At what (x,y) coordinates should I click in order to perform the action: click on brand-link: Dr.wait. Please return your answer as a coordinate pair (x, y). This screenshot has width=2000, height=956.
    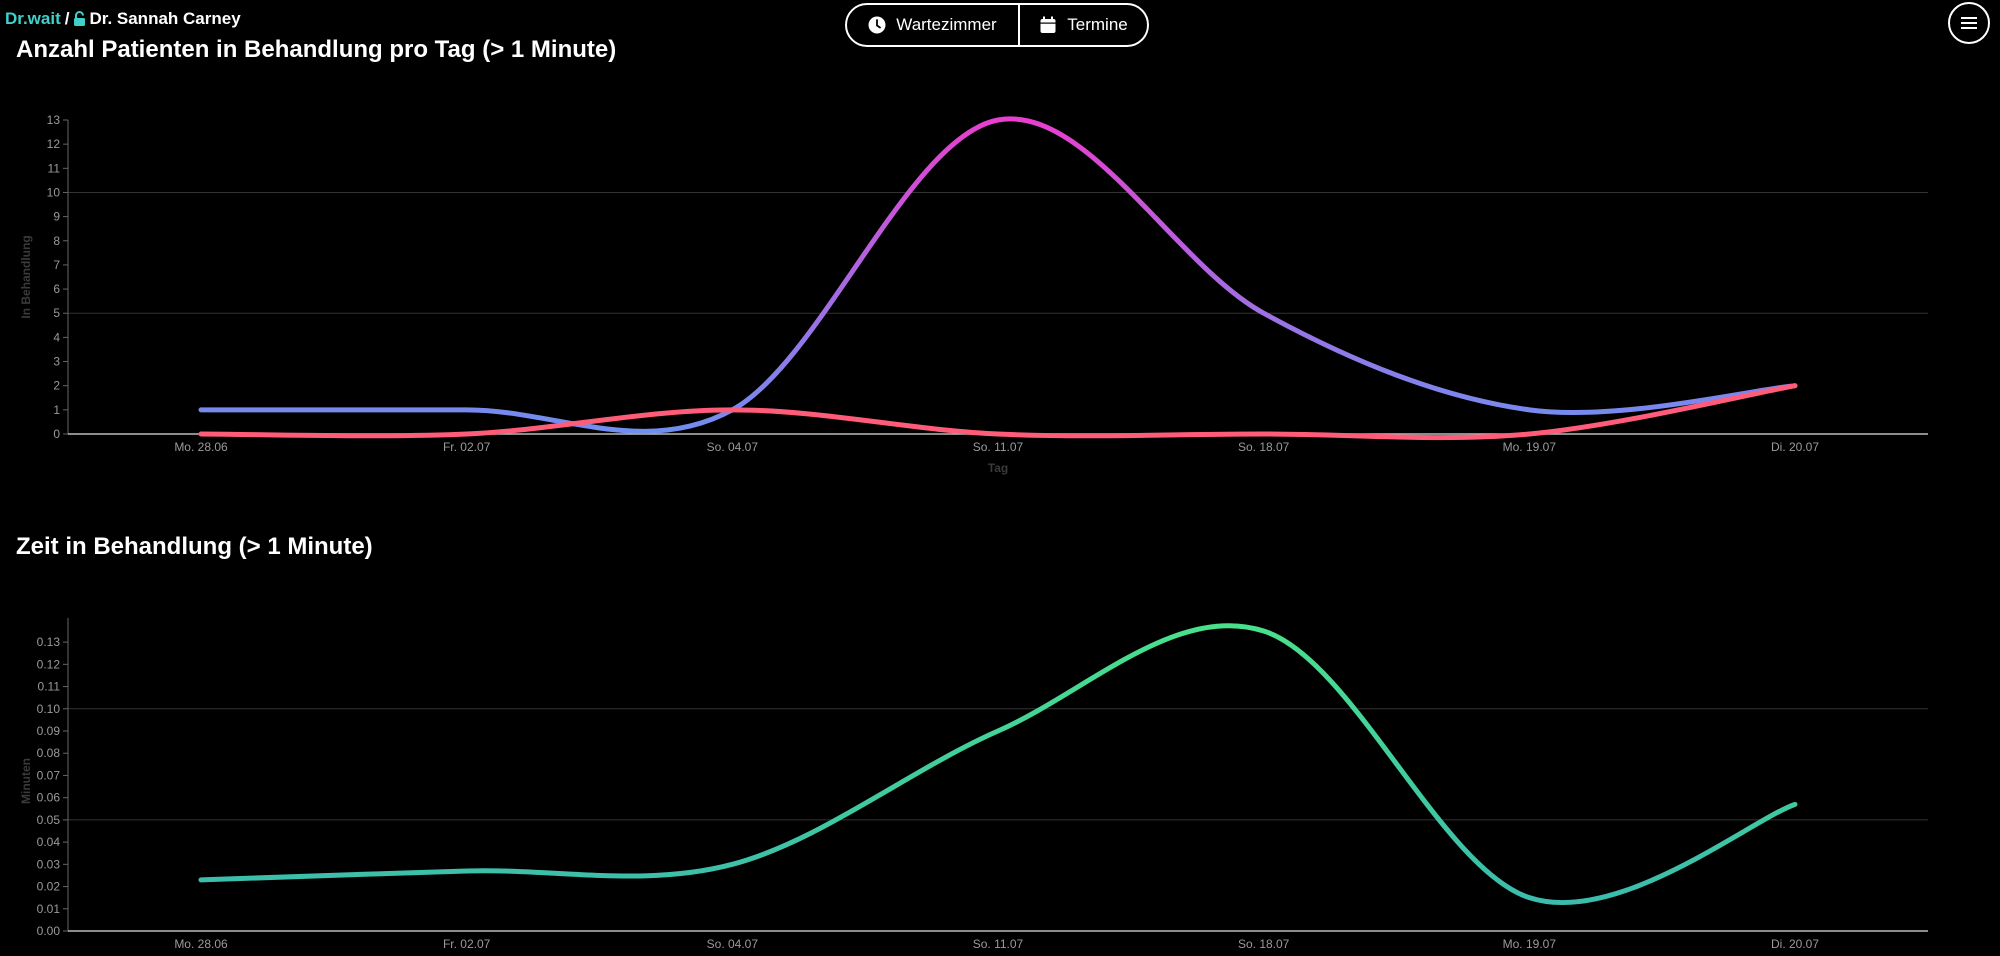
    Looking at the image, I should click on (33, 18).